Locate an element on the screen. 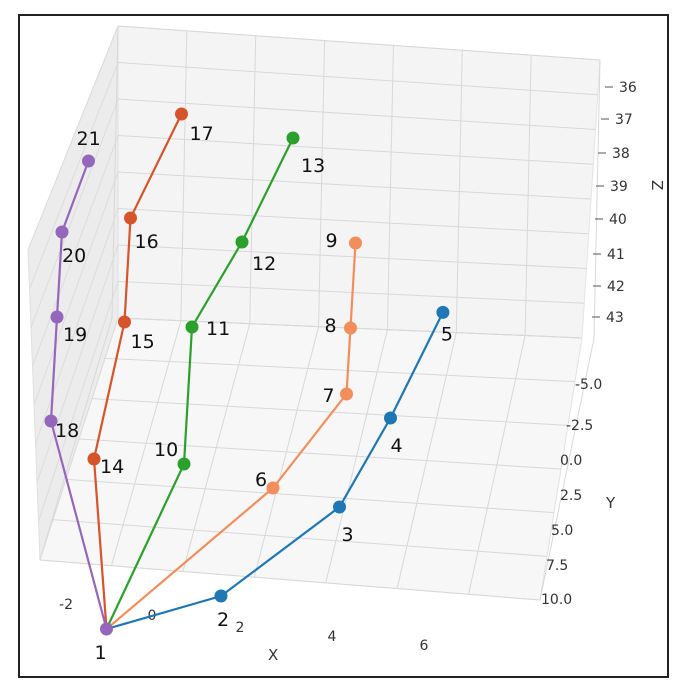 The image size is (685, 690). y-tick-label: 0.0 is located at coordinates (571, 461).